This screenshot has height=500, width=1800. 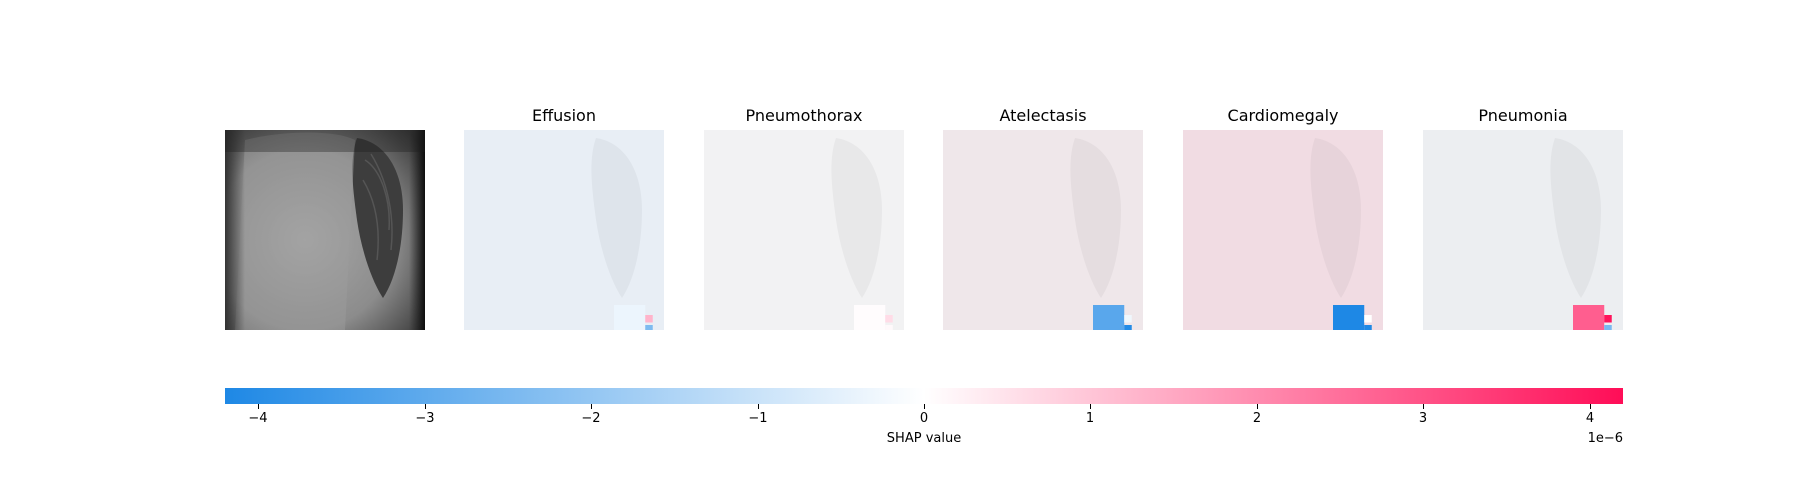 What do you see at coordinates (1605, 438) in the screenshot?
I see `colorbar-exponent: 1e−6` at bounding box center [1605, 438].